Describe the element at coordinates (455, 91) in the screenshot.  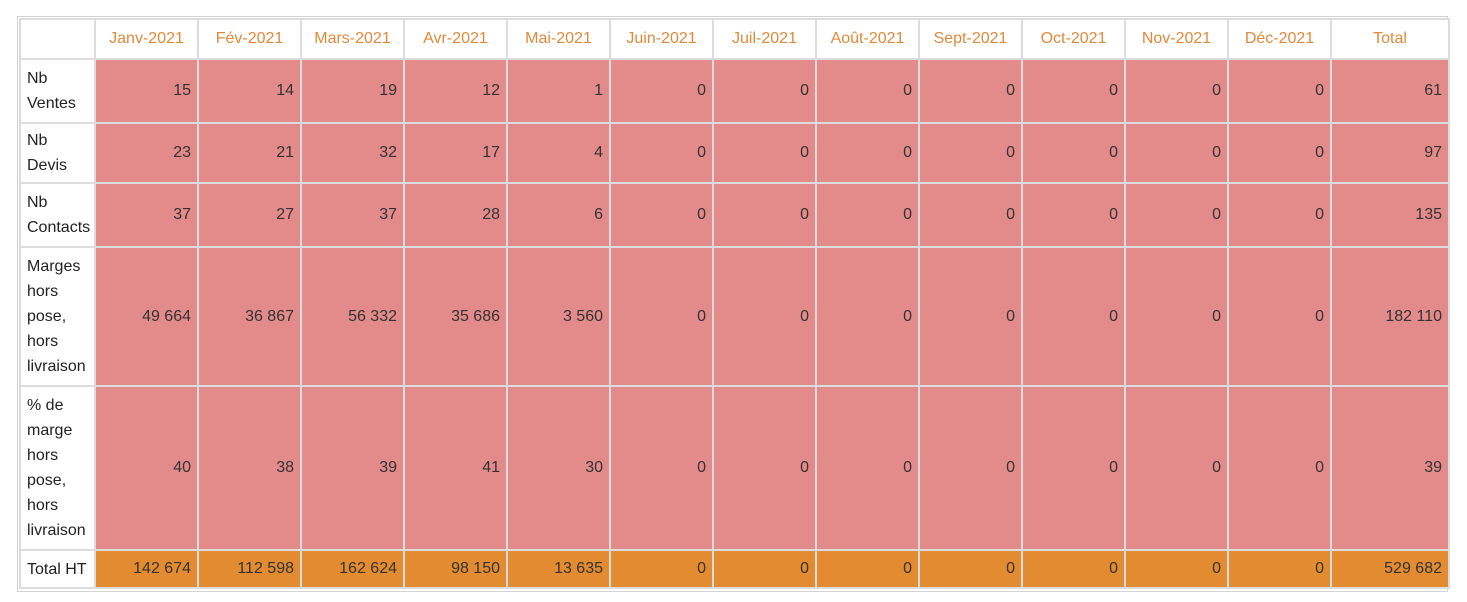
I see `cell-value: 12` at that location.